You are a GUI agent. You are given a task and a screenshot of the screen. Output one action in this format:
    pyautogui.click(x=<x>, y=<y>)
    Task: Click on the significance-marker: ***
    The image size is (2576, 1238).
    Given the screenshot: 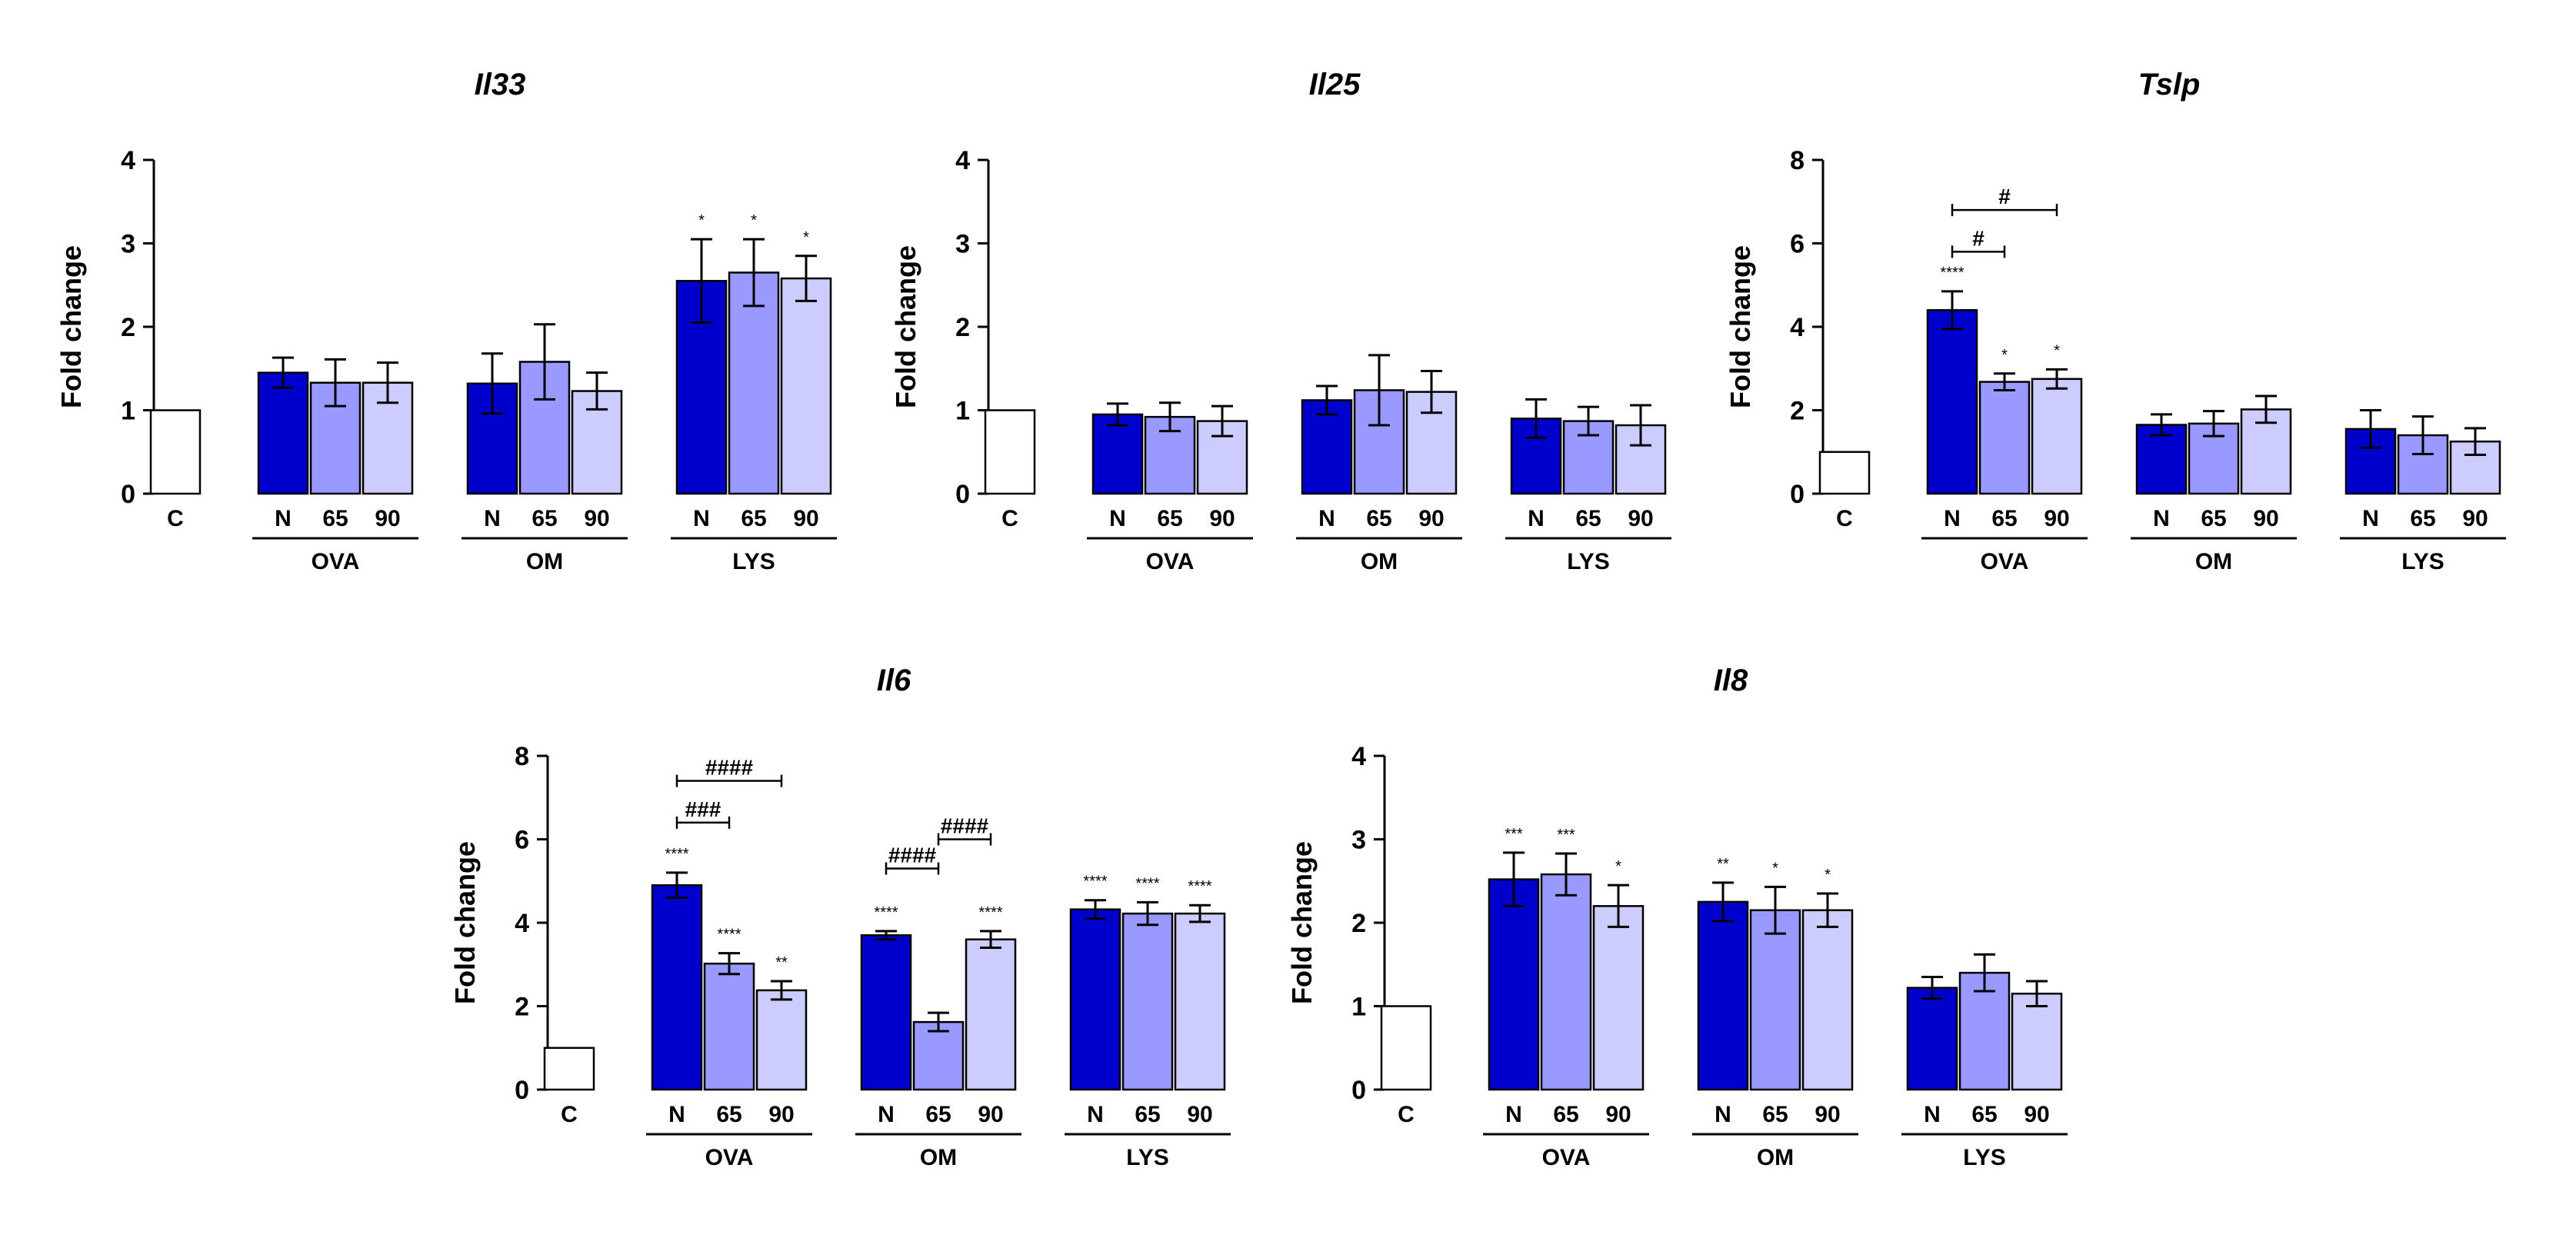 What is the action you would take?
    pyautogui.click(x=1566, y=835)
    